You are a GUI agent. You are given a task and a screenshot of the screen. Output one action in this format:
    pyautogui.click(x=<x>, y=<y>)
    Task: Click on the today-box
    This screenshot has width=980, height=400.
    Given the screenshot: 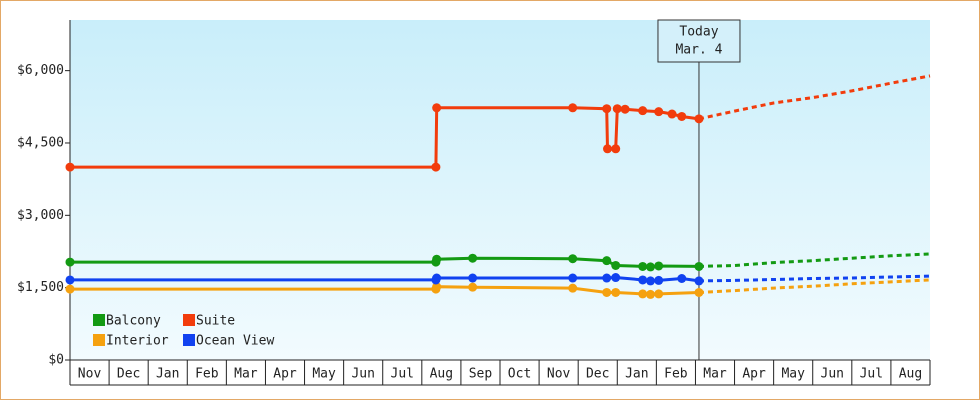 What is the action you would take?
    pyautogui.click(x=699, y=41)
    